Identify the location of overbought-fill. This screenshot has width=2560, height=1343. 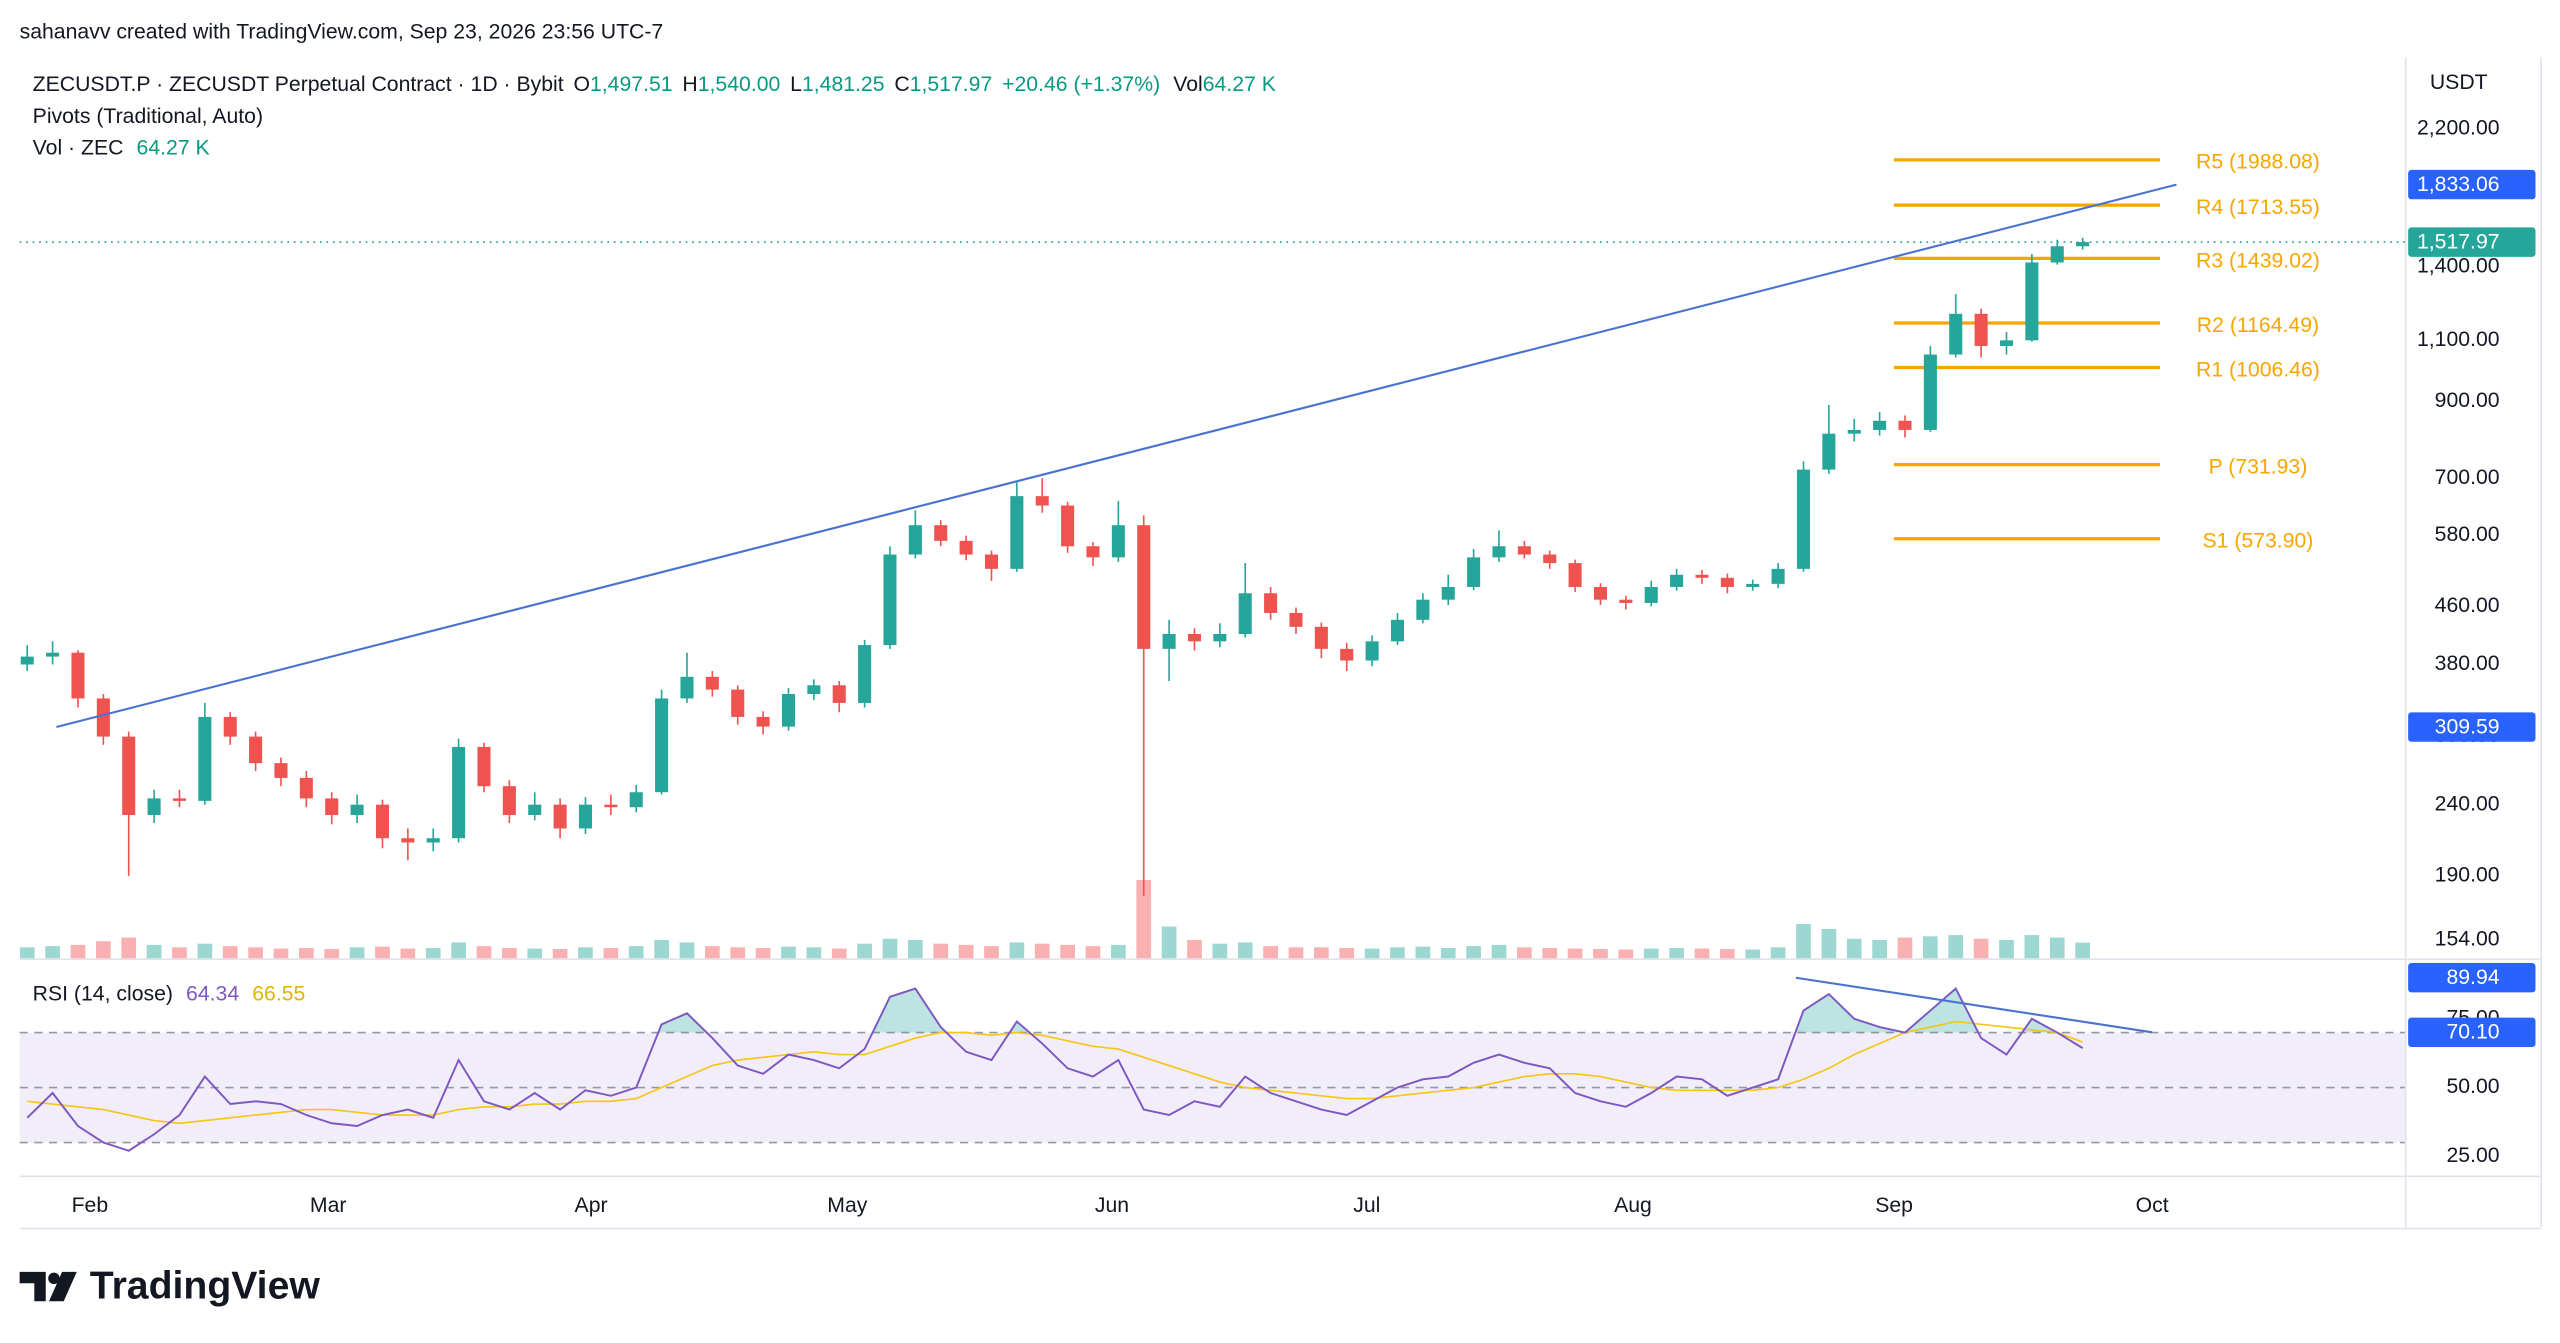
(1358, 1010).